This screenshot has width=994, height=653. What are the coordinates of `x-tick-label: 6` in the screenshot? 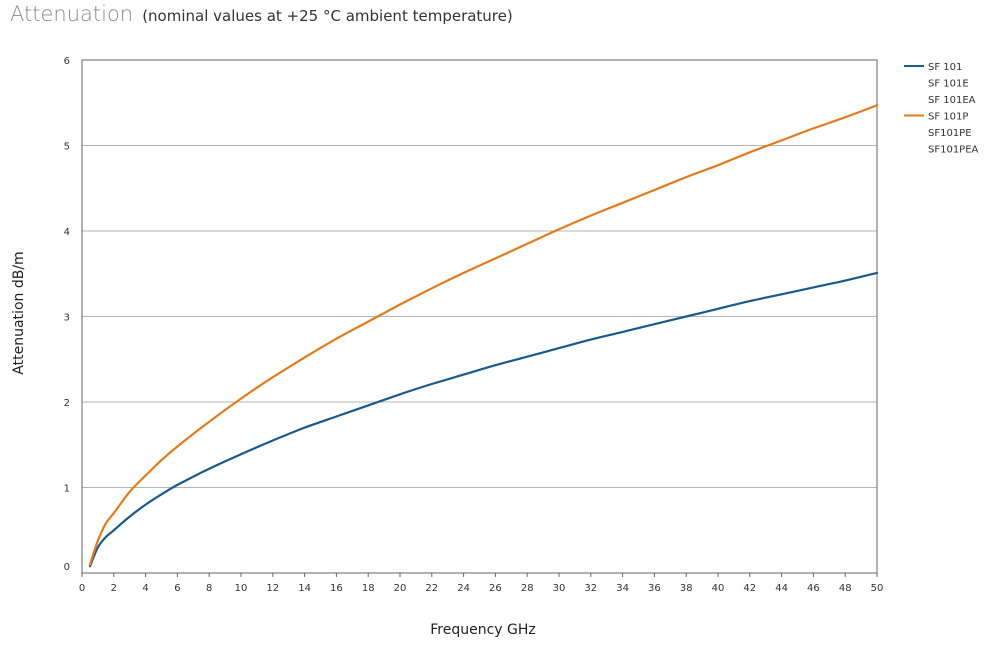 It's located at (177, 588).